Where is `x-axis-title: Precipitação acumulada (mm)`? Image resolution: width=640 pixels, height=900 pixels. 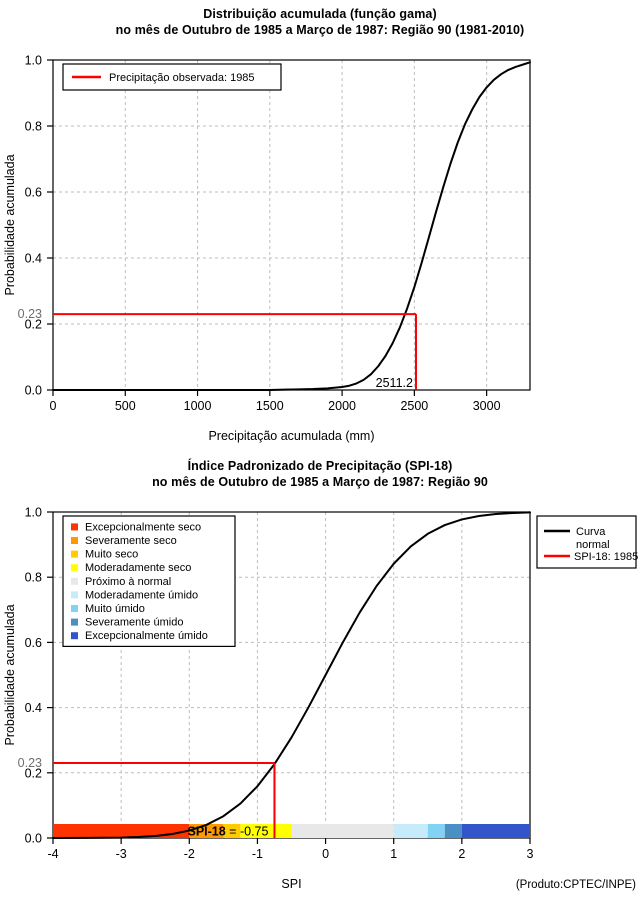 x-axis-title: Precipitação acumulada (mm) is located at coordinates (291, 436).